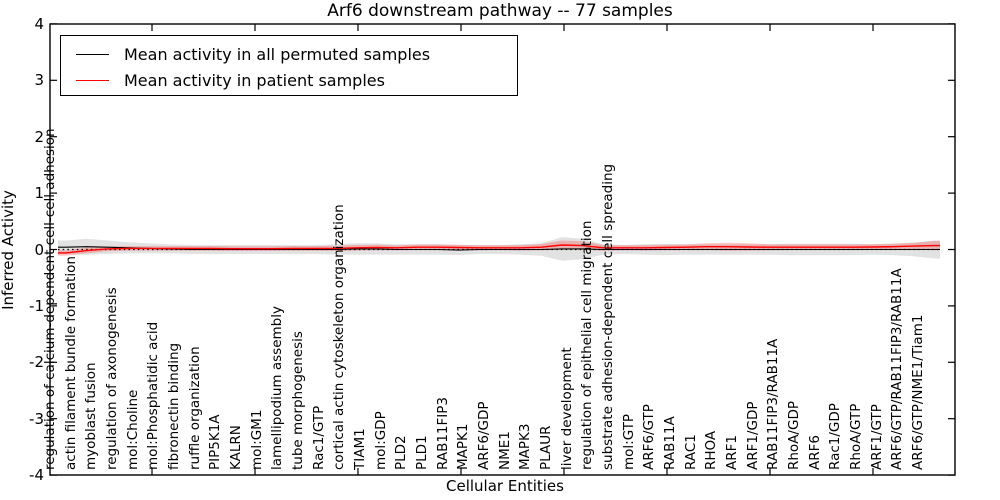 This screenshot has height=500, width=1000. What do you see at coordinates (463, 446) in the screenshot?
I see `x-tick-label: MAPK1` at bounding box center [463, 446].